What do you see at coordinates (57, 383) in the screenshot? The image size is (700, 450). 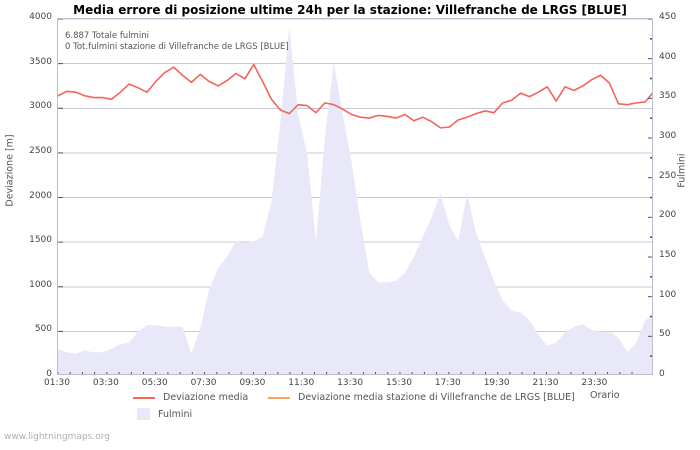 I see `x-axis-tick-label: 01:30` at bounding box center [57, 383].